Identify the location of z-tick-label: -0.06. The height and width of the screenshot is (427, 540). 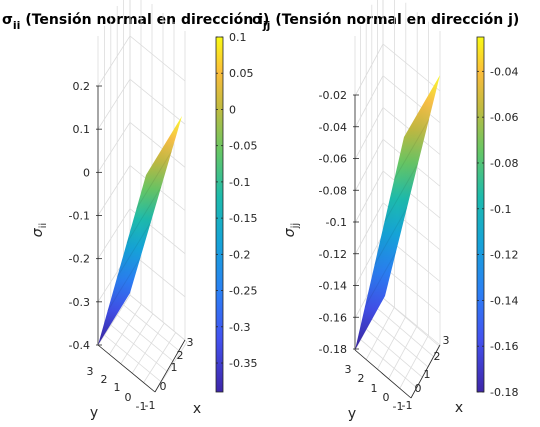
(333, 159).